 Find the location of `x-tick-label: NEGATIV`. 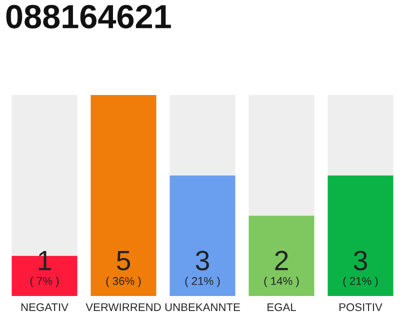

x-tick-label: NEGATIV is located at coordinates (44, 307).